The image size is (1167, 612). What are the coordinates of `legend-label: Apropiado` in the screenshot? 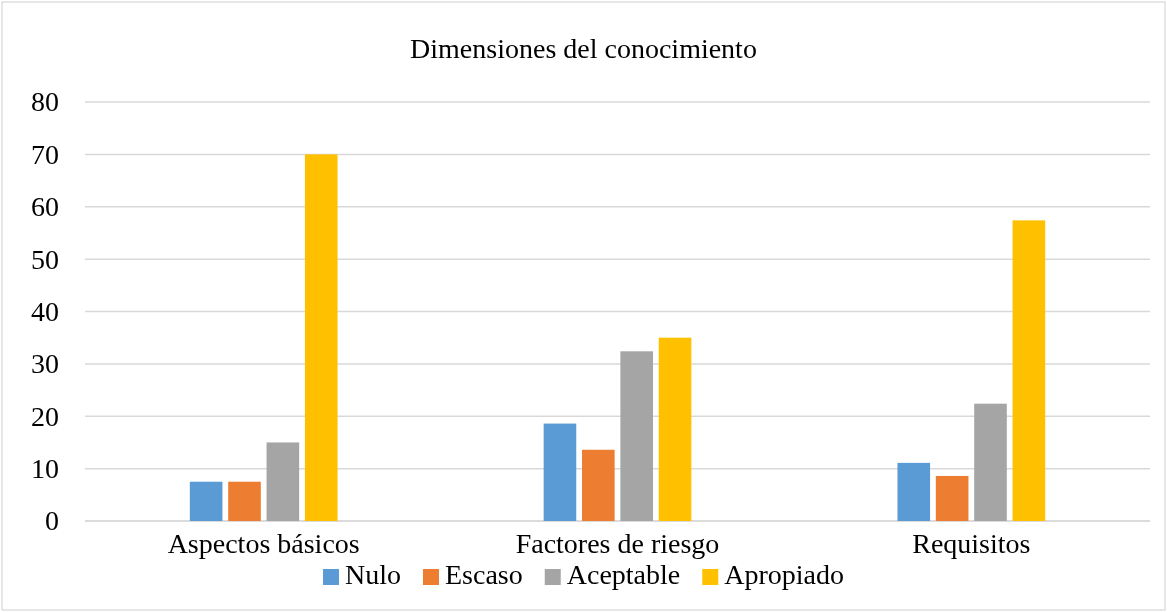 It's located at (784, 574).